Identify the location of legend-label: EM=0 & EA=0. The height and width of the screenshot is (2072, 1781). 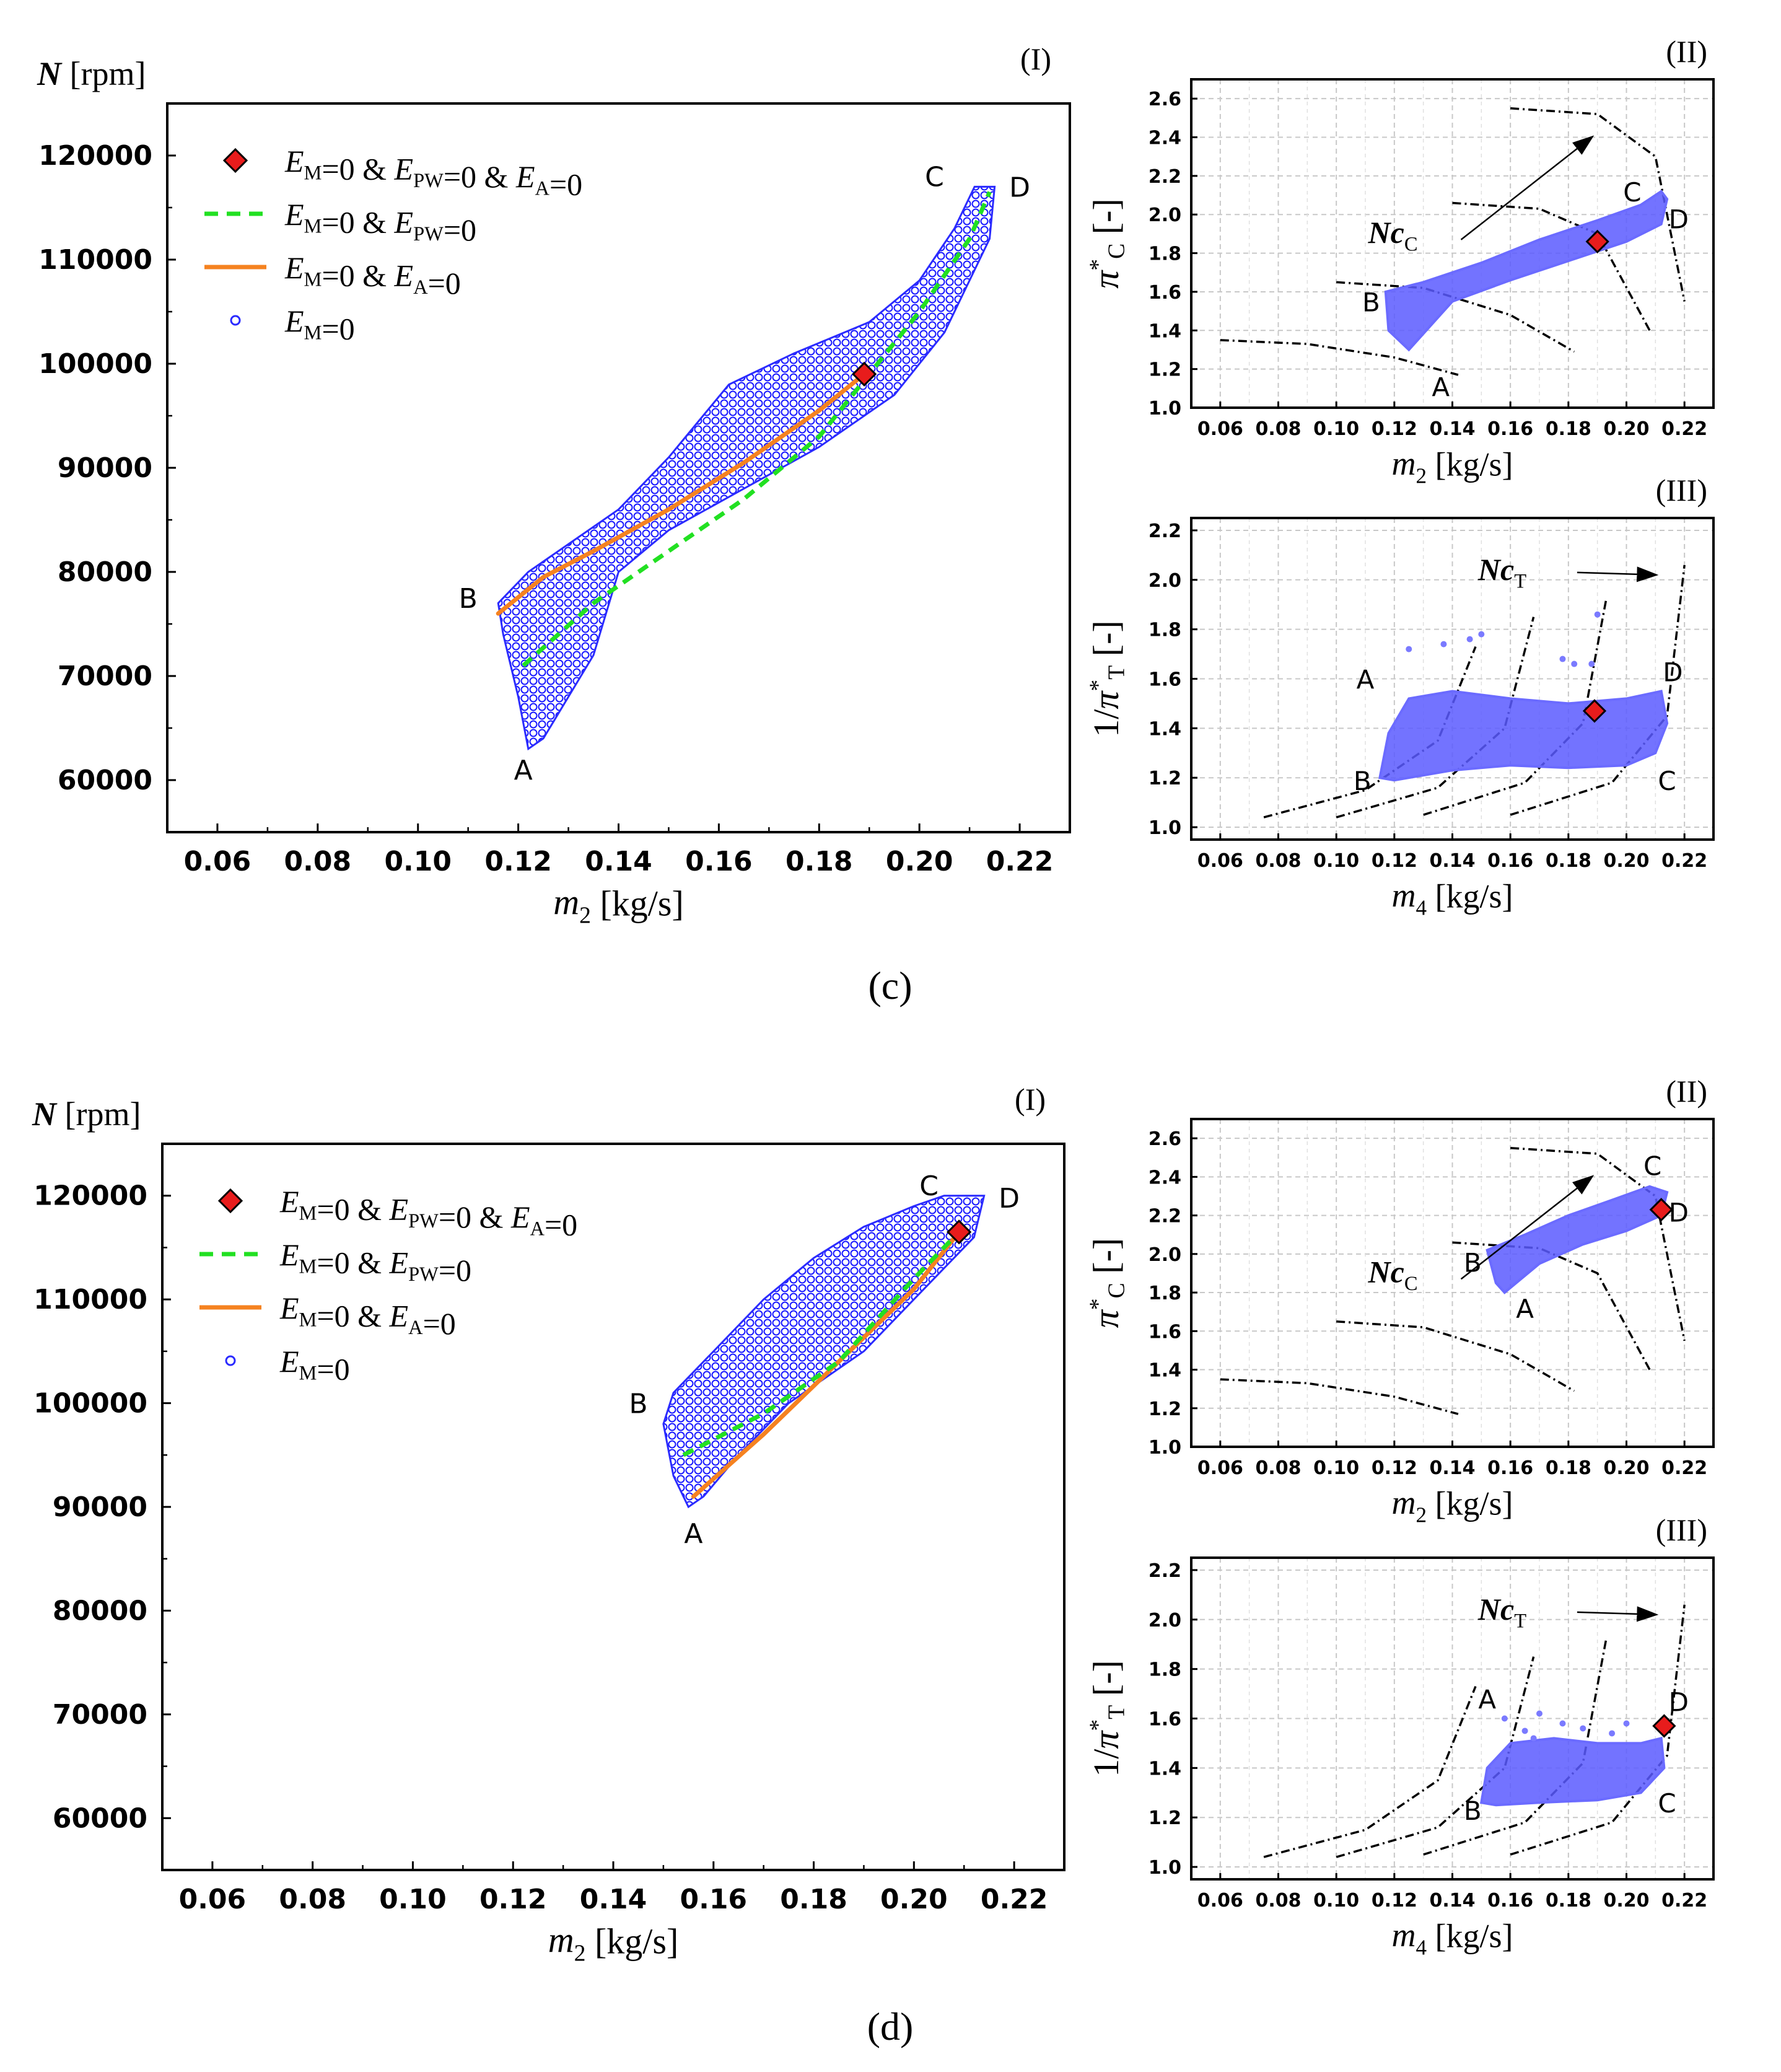
(368, 1316).